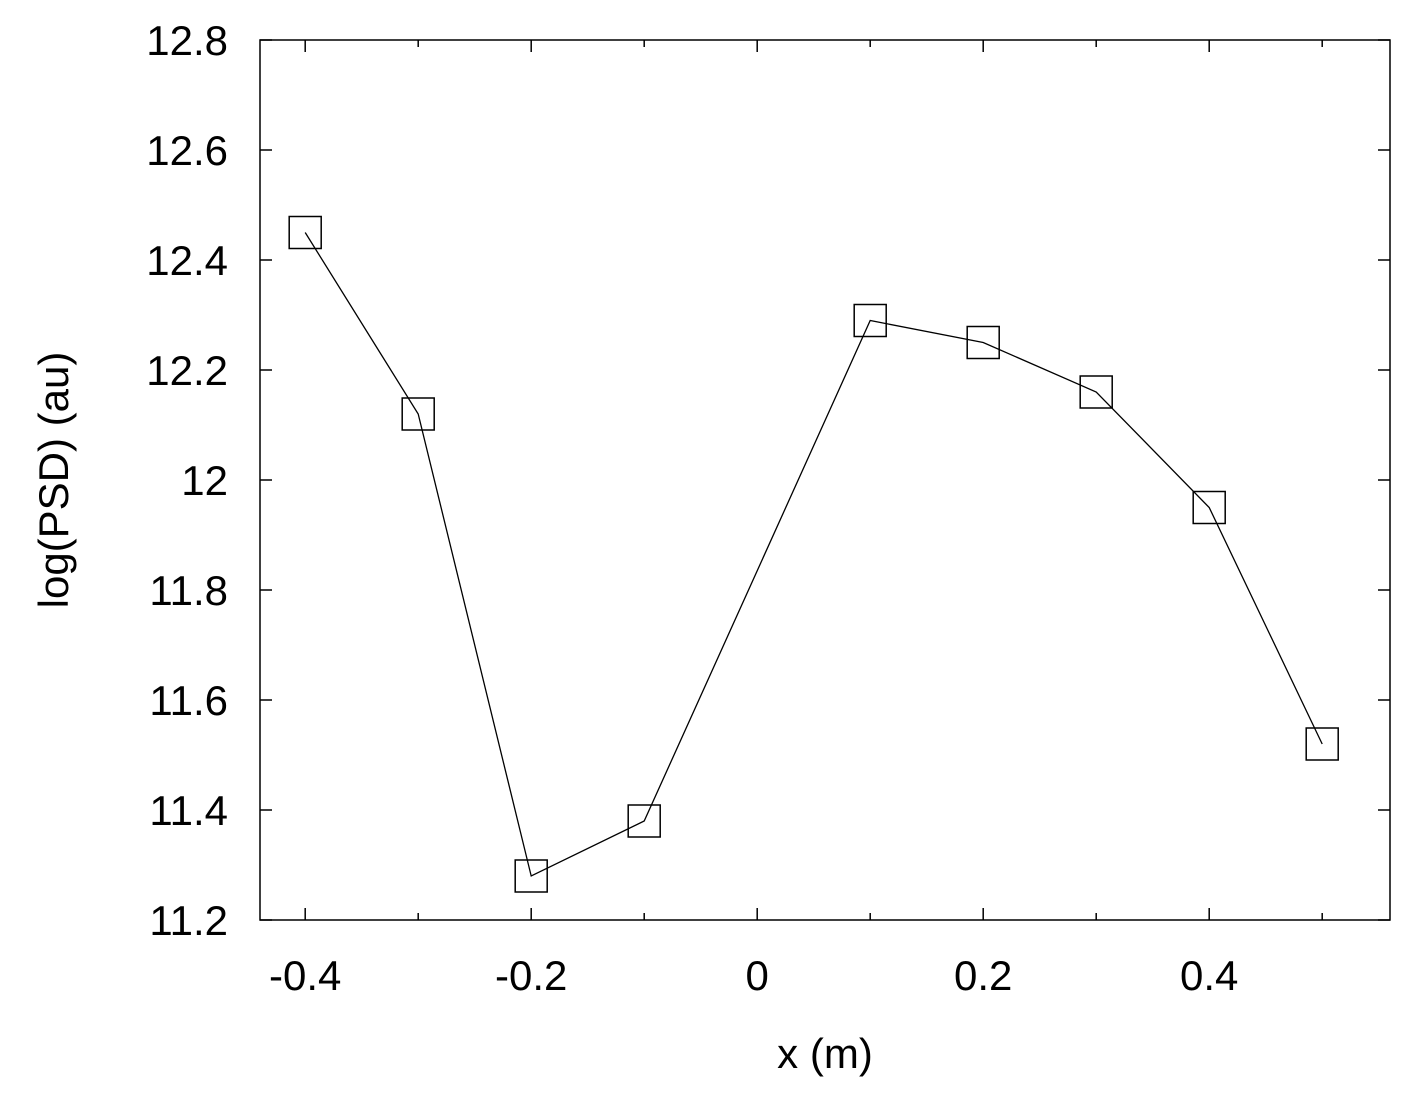  What do you see at coordinates (187, 40) in the screenshot?
I see `y-tick-label: 12.8` at bounding box center [187, 40].